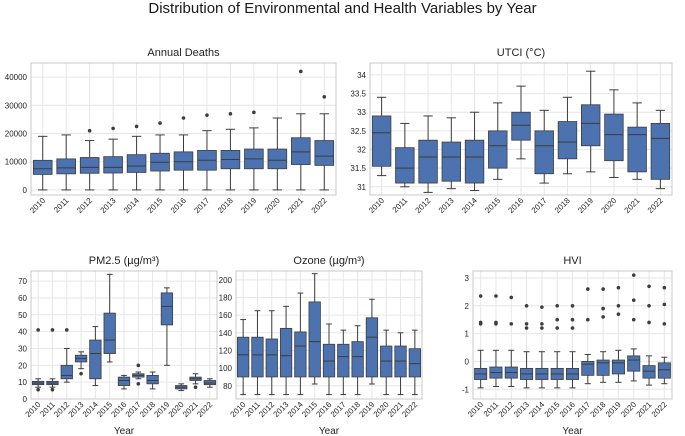 Image resolution: width=685 pixels, height=436 pixels. Describe the element at coordinates (467, 334) in the screenshot. I see `y-tick-label: 1` at that location.